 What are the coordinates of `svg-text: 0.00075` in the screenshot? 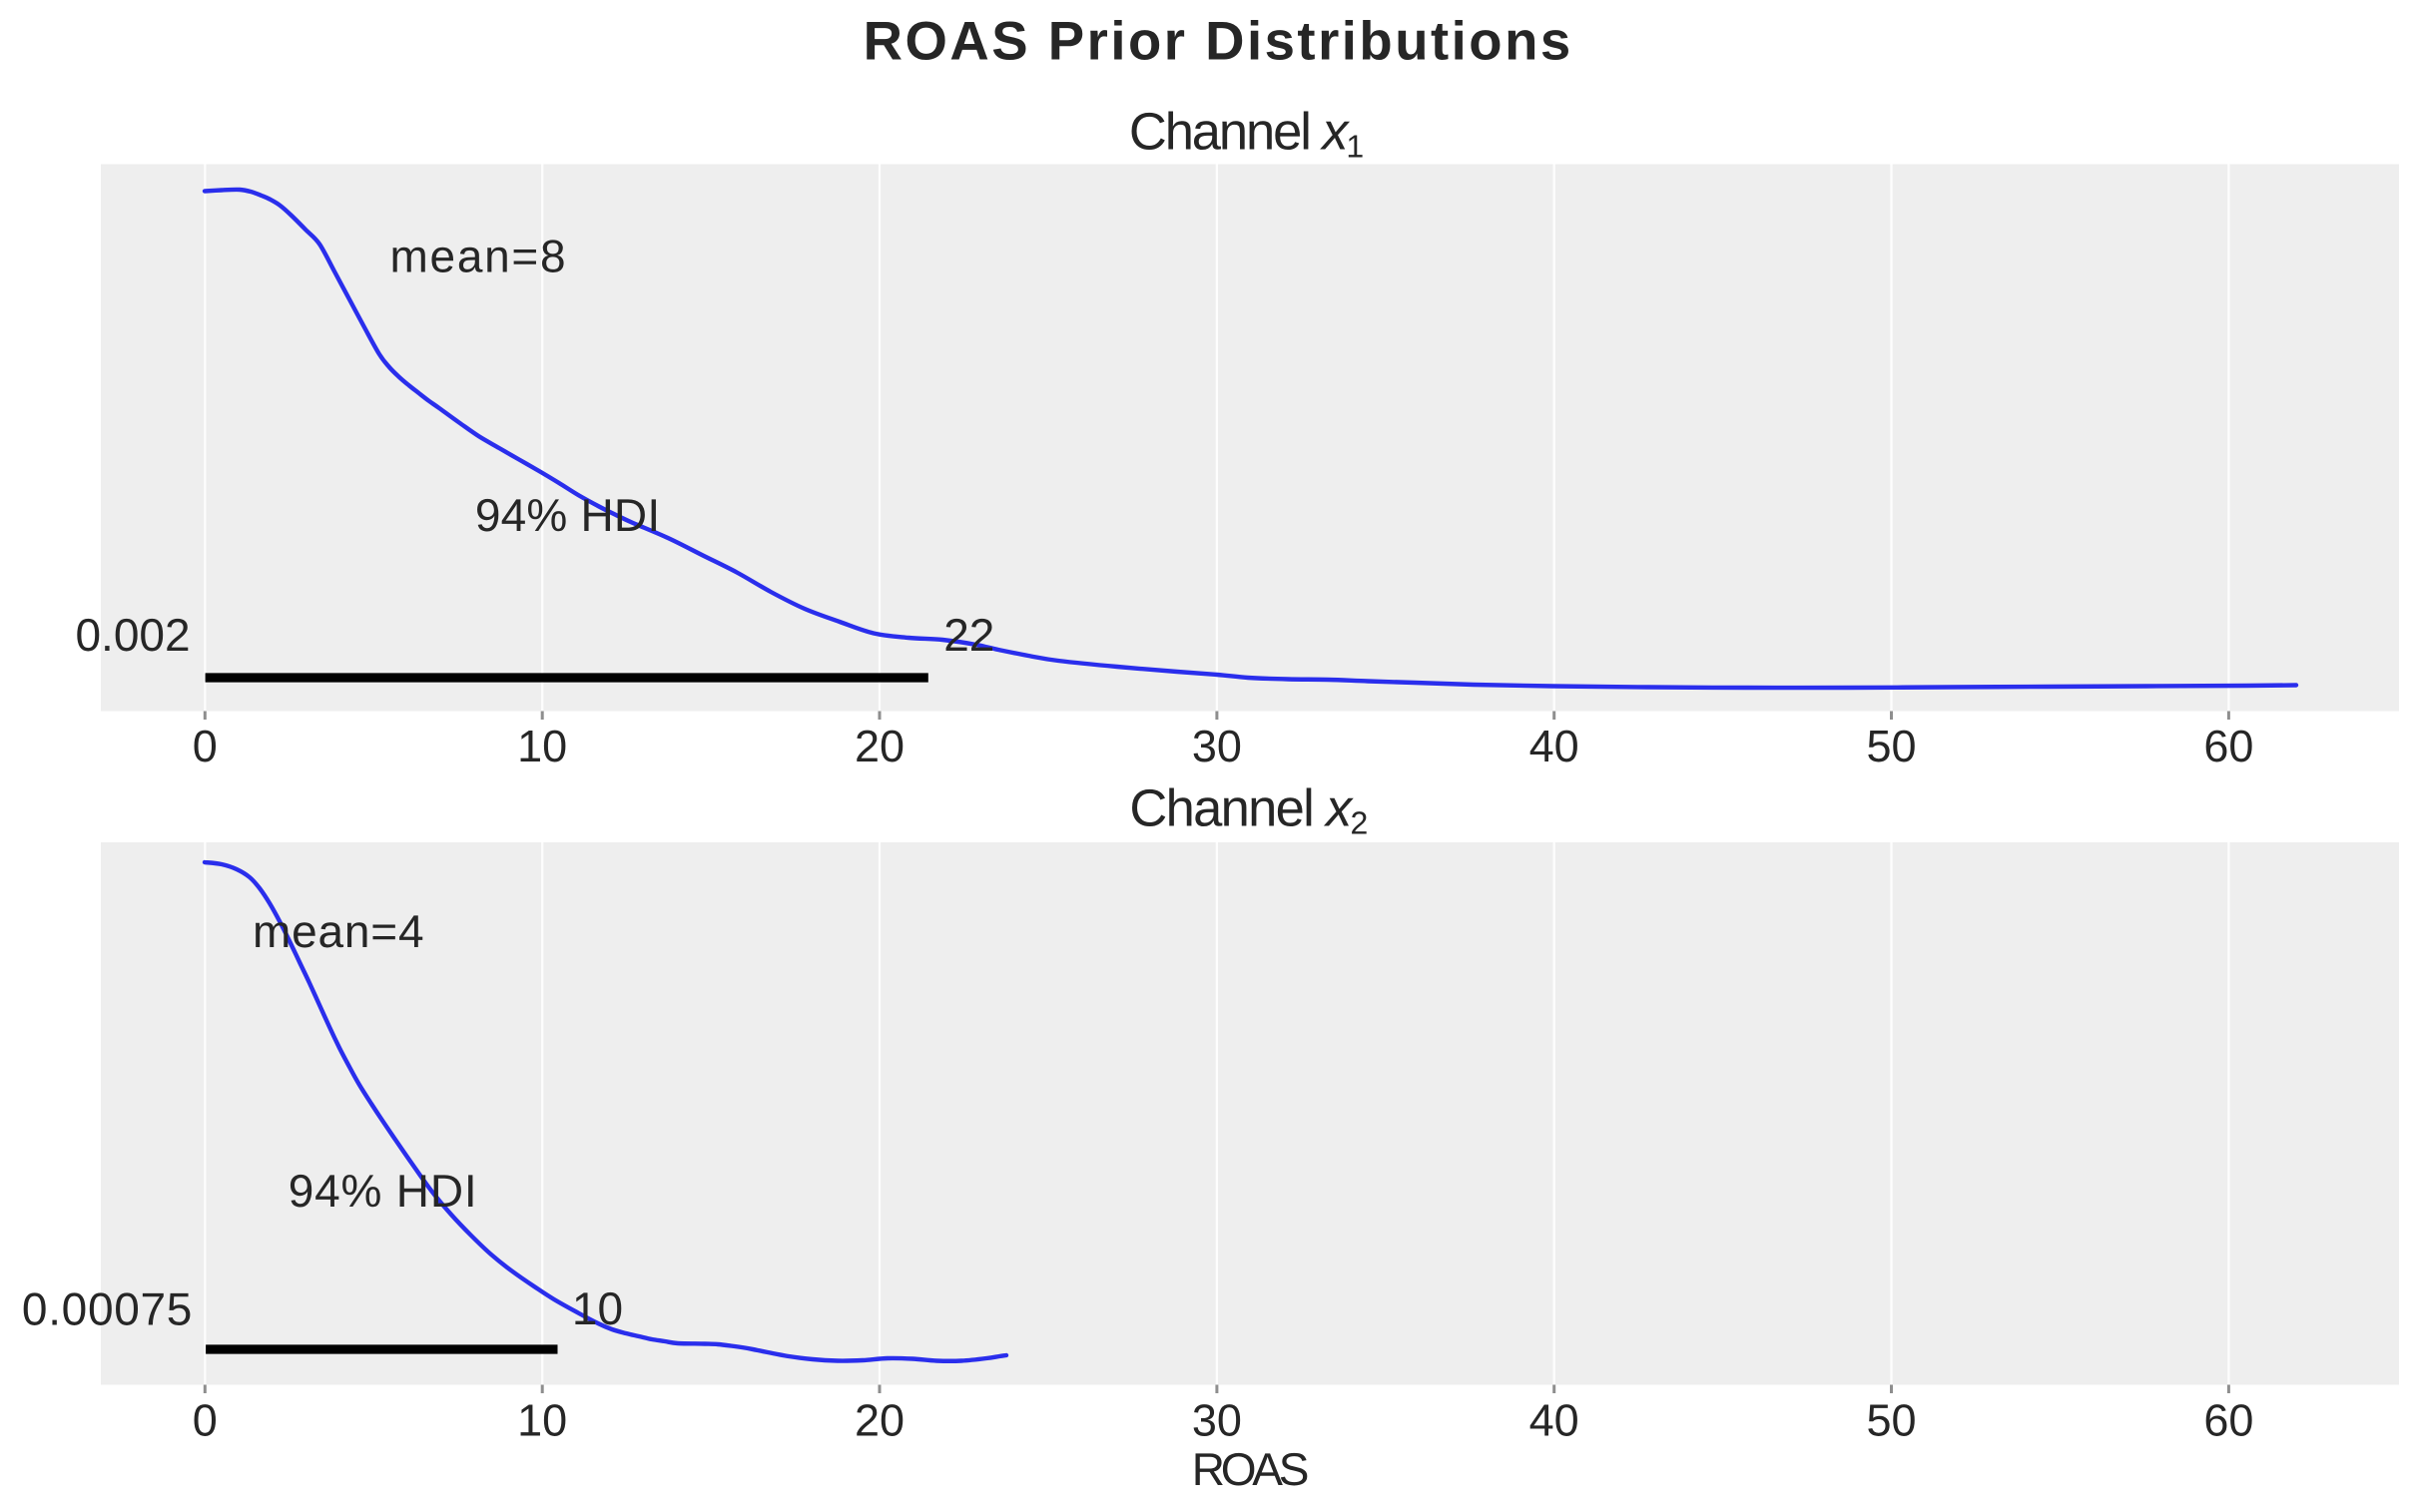 It's located at (107, 1308).